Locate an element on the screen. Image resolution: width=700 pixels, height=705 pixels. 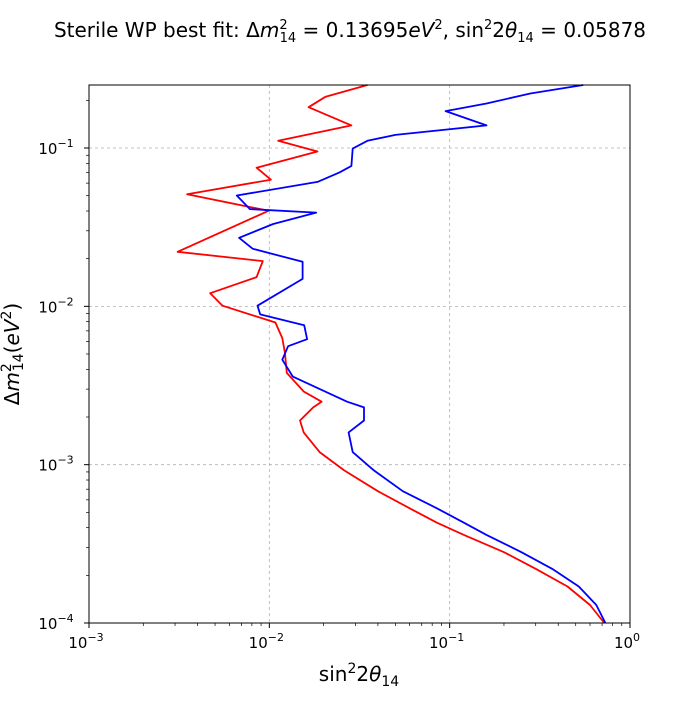
x-tick-label: 10⁰ is located at coordinates (627, 641).